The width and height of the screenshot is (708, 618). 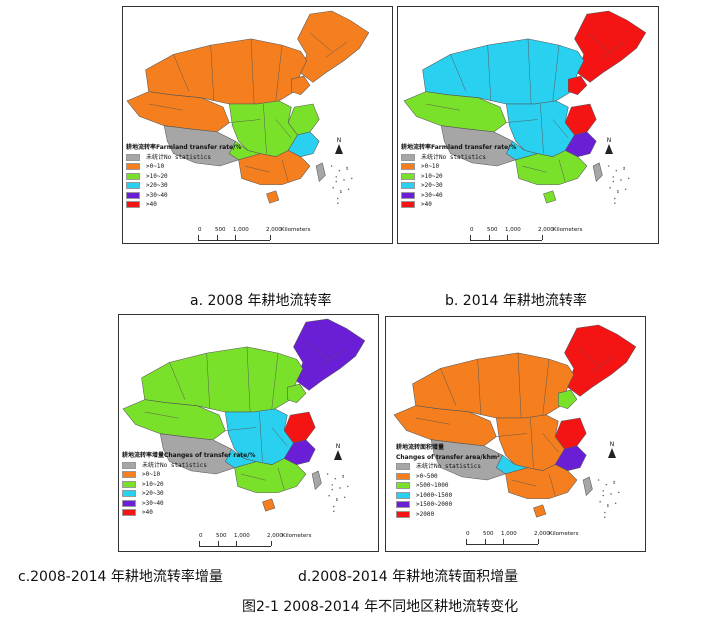 What do you see at coordinates (153, 503) in the screenshot?
I see `legend-label: >30~40` at bounding box center [153, 503].